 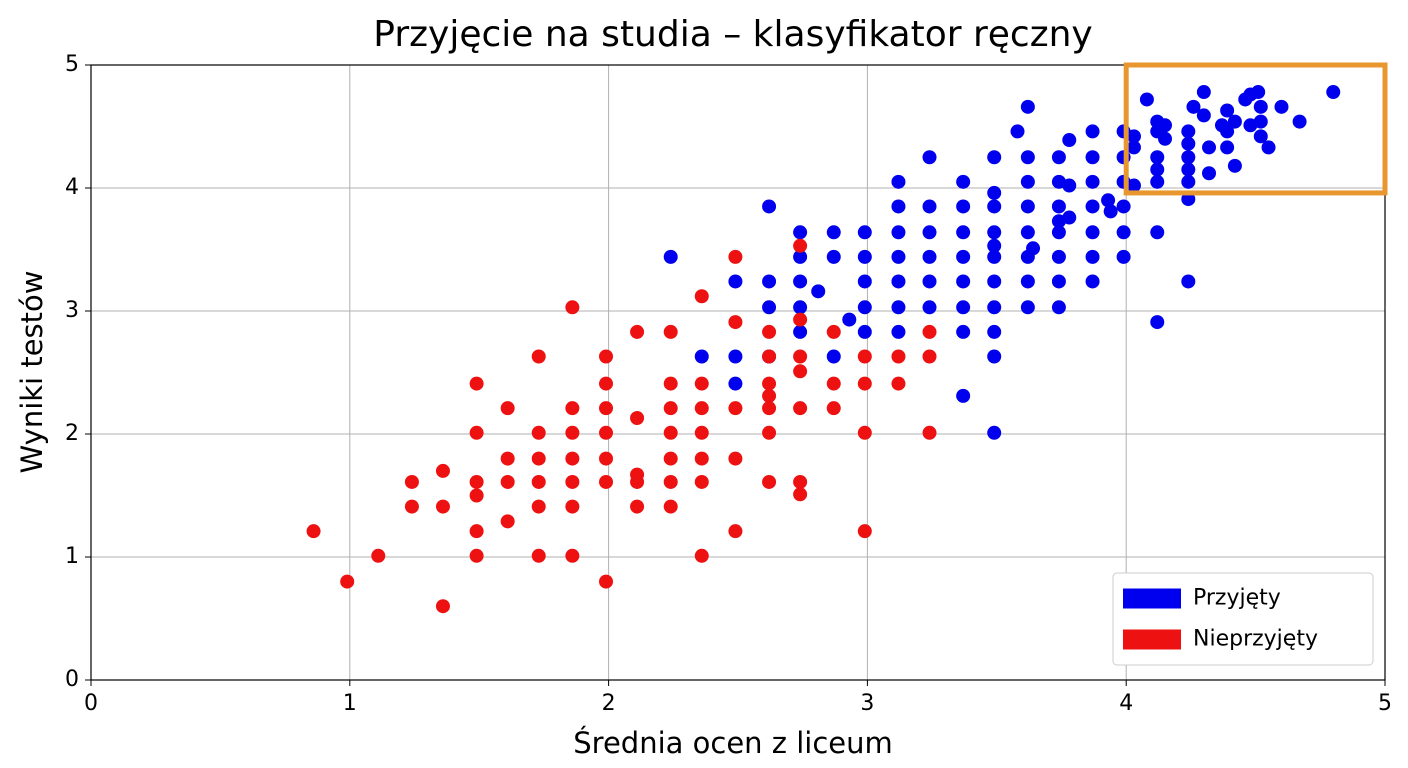 I want to click on legend-label: Przyjęty, so click(x=1237, y=598).